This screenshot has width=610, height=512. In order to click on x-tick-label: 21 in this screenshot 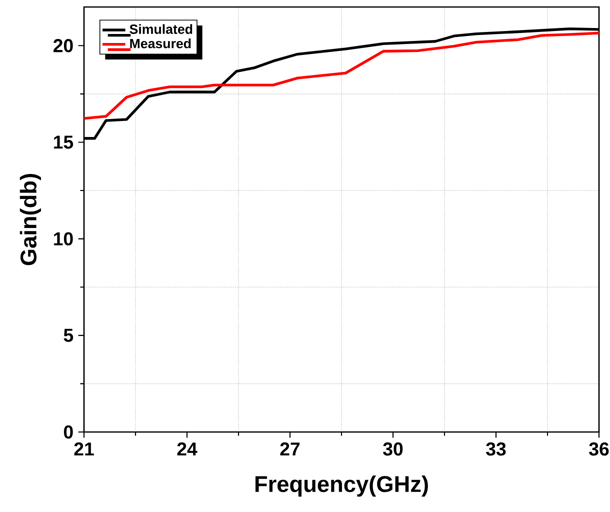, I will do `click(84, 449)`.